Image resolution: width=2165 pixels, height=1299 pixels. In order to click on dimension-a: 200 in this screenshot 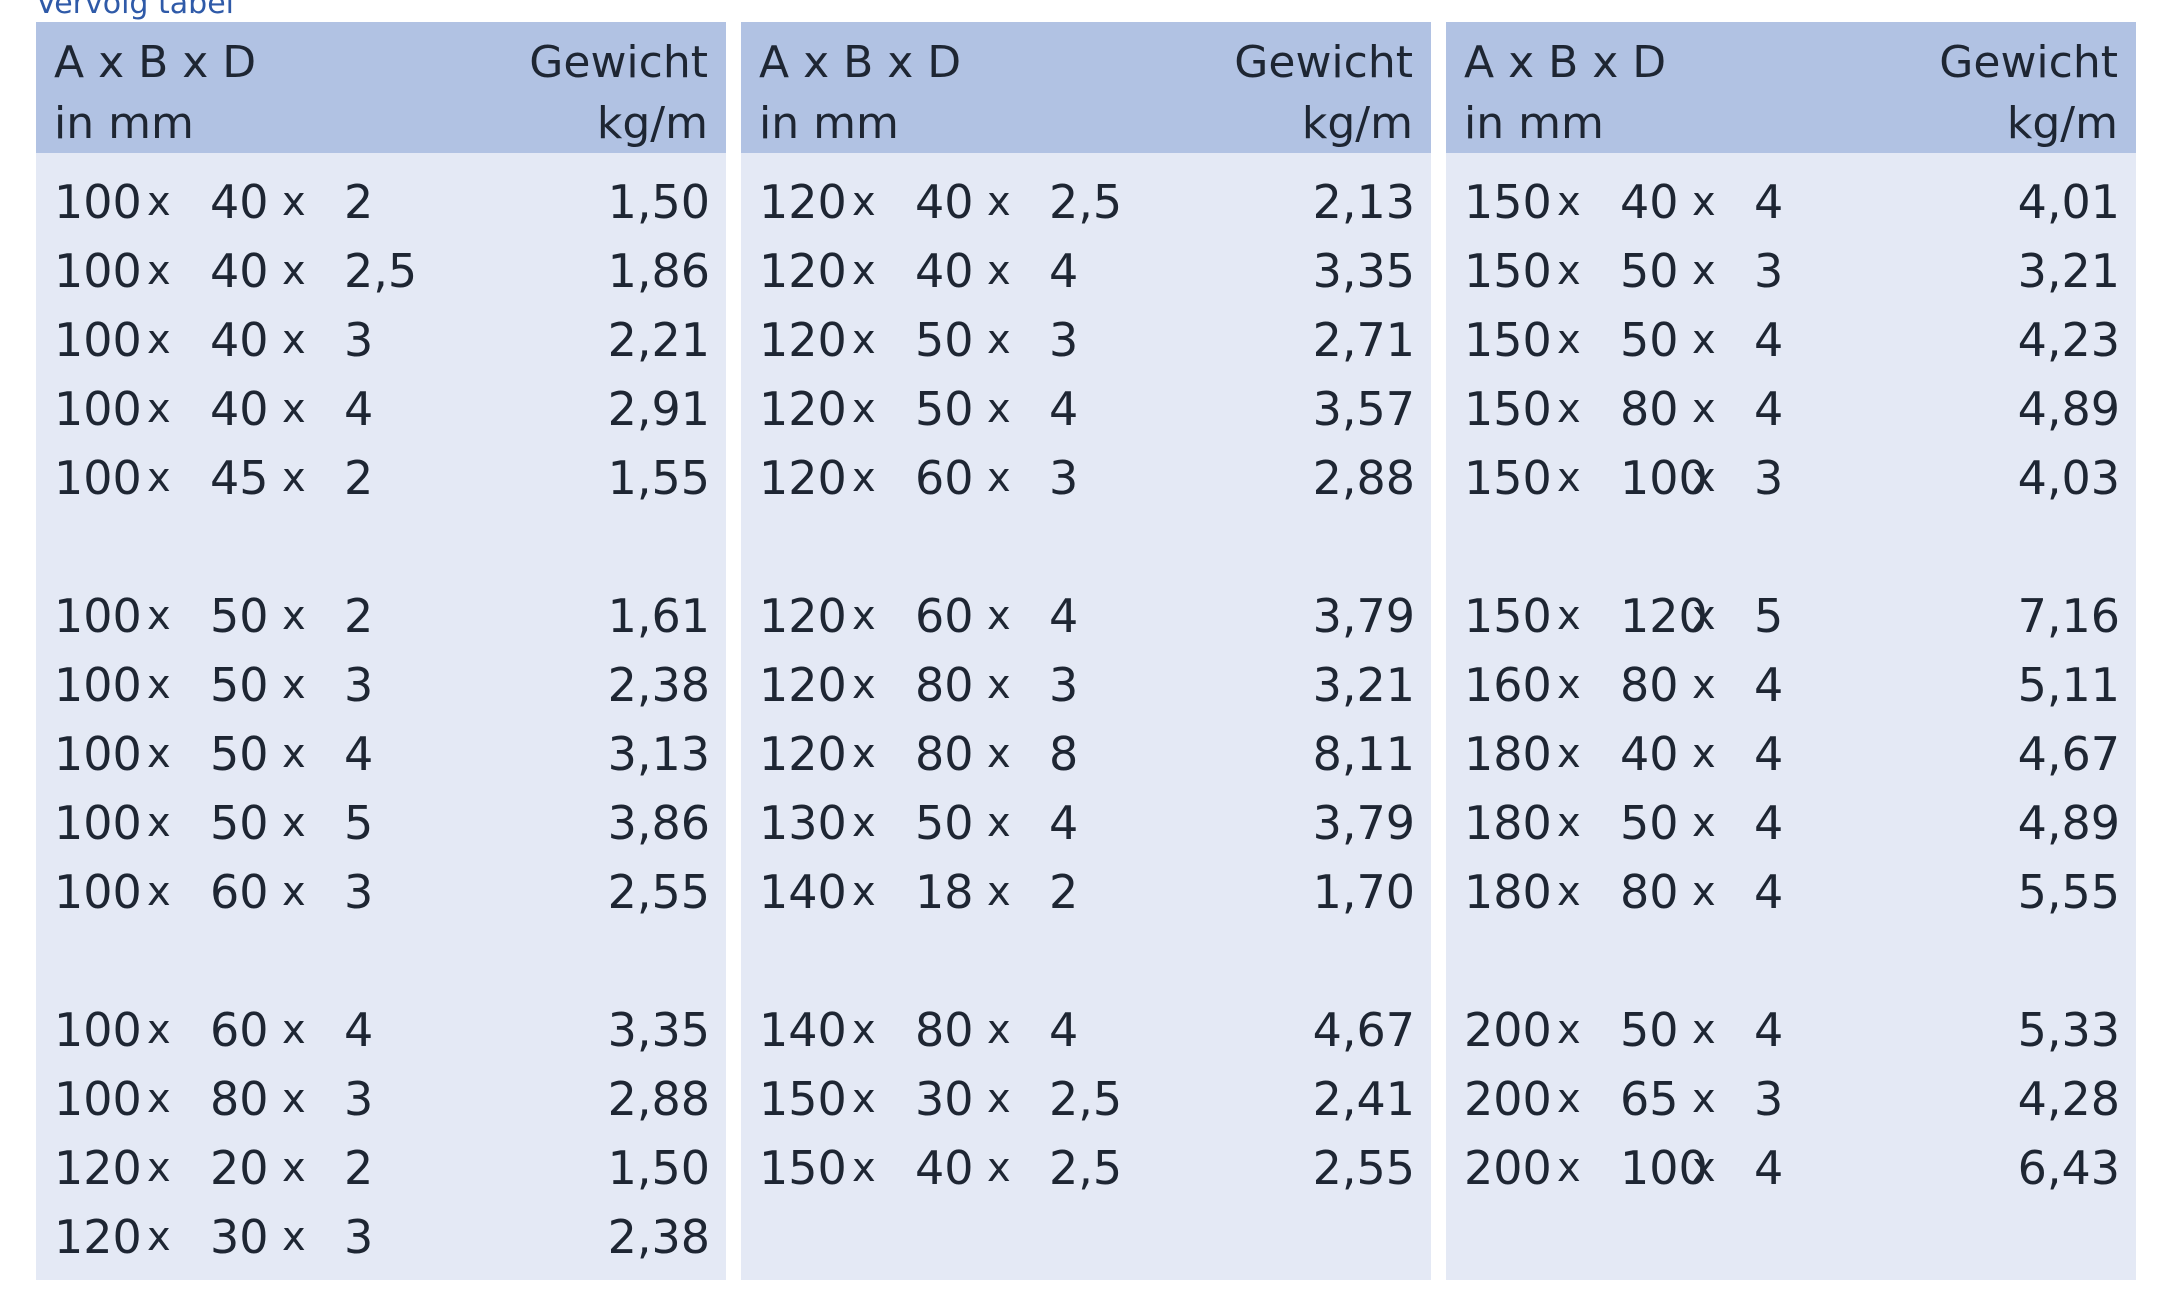, I will do `click(1508, 1099)`.